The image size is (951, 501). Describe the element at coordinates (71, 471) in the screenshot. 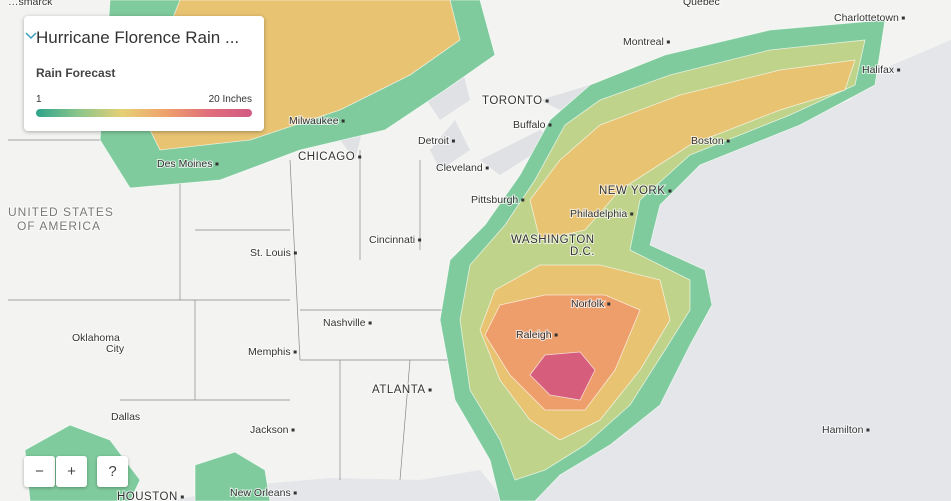

I see `zoom-in-button: +` at that location.